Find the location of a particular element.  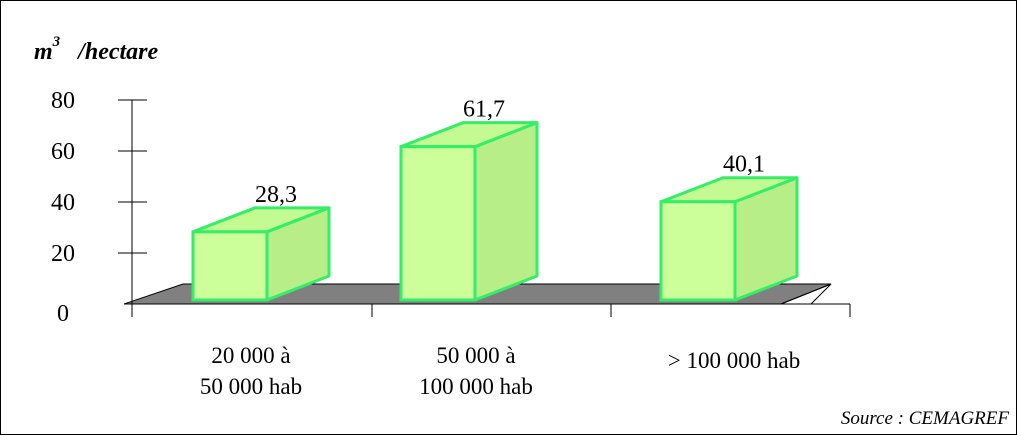

y-tick-label: 20 is located at coordinates (63, 254).